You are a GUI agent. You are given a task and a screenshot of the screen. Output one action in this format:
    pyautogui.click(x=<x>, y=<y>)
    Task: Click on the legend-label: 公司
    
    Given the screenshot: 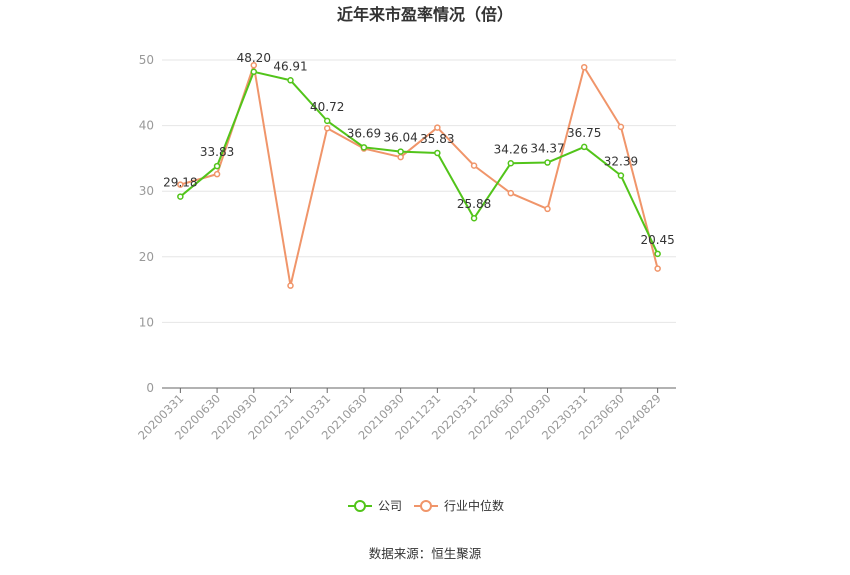 What is the action you would take?
    pyautogui.click(x=390, y=506)
    